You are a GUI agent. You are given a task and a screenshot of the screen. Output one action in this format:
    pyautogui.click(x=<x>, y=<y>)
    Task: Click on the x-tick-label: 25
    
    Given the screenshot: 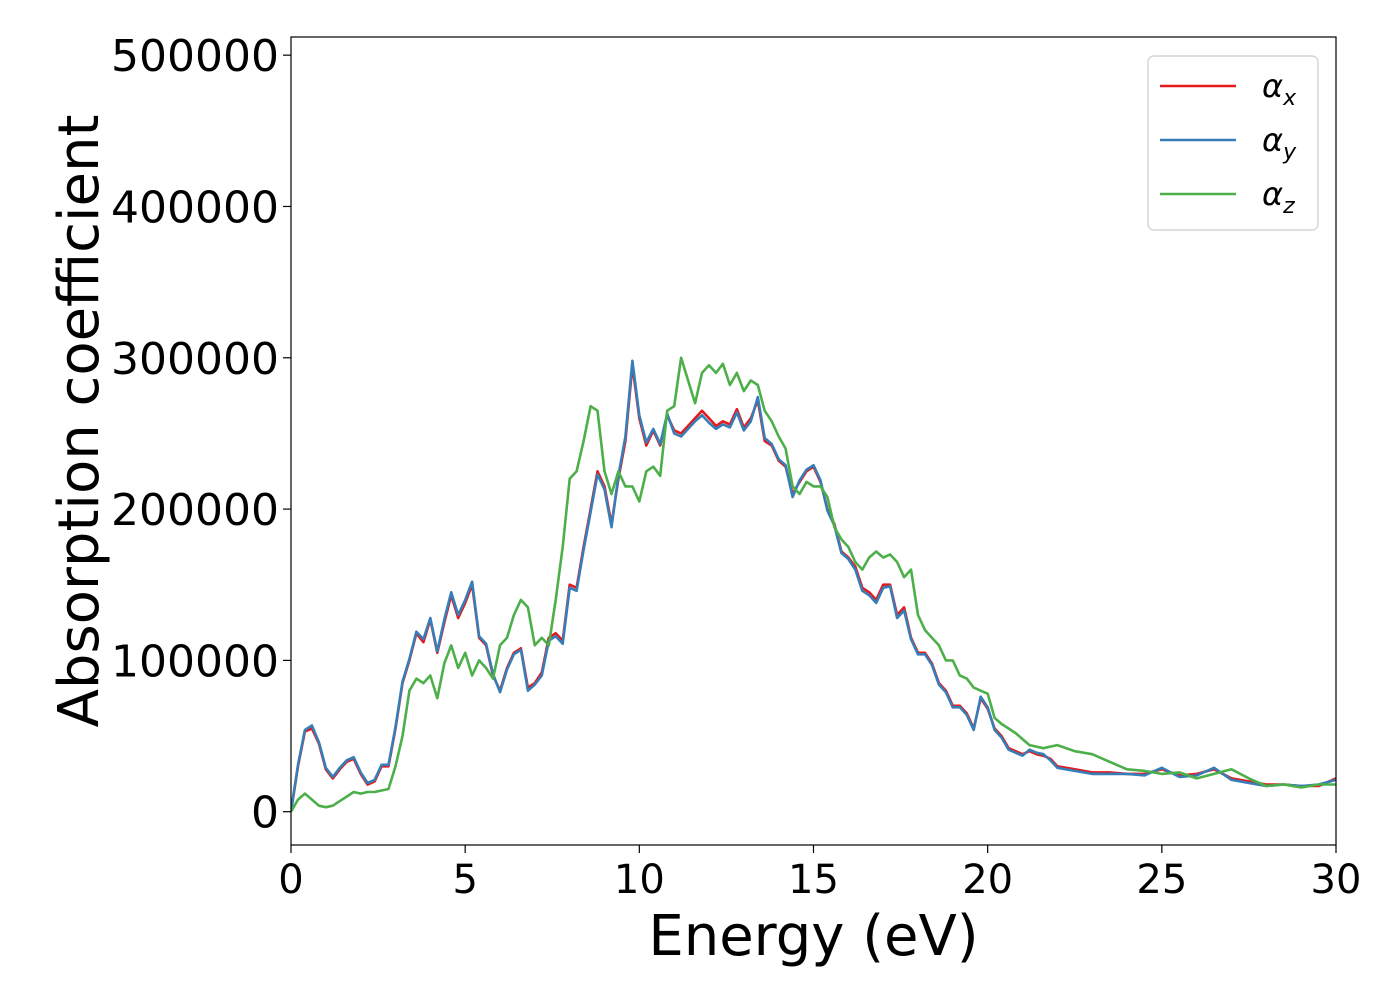 What is the action you would take?
    pyautogui.click(x=1161, y=880)
    